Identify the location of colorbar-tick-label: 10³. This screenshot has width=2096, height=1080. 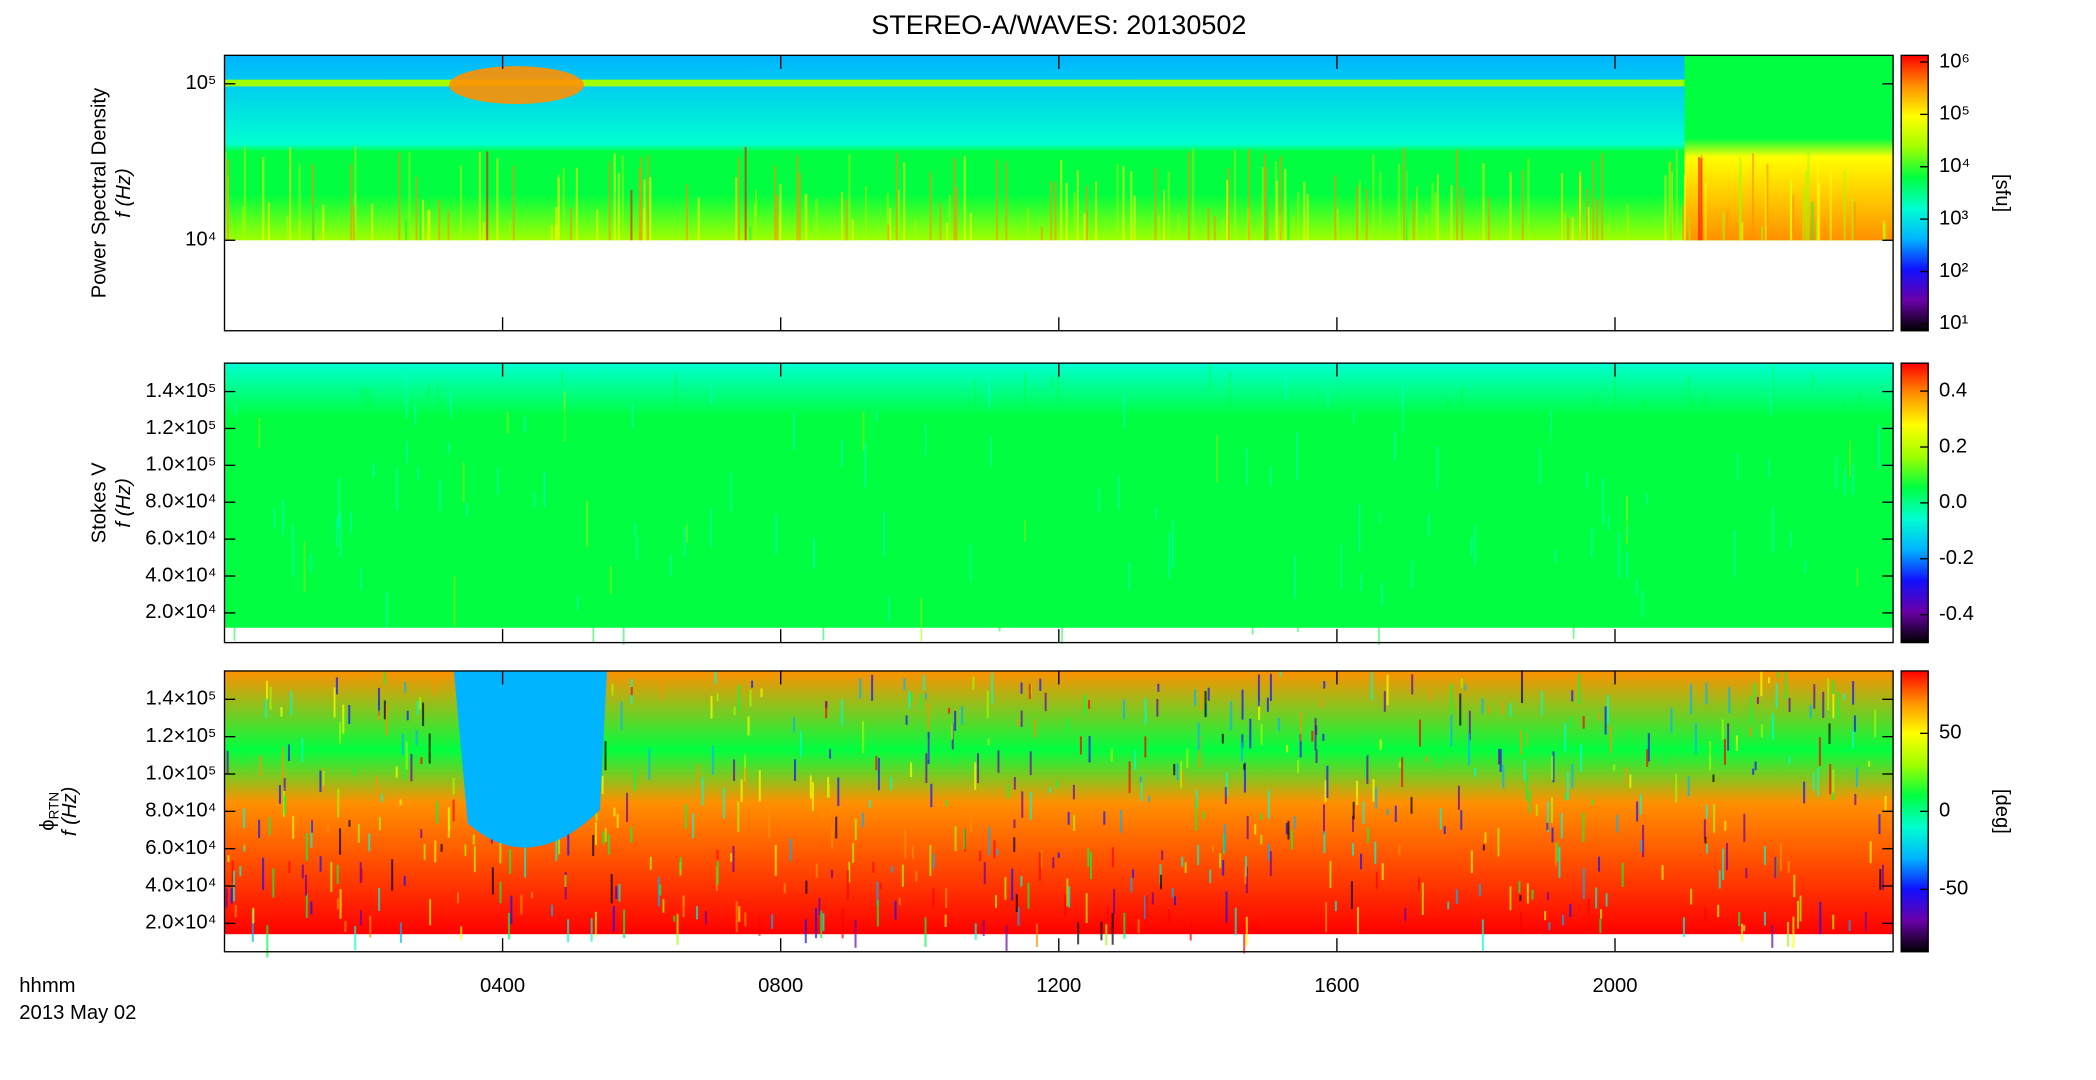
(1954, 218).